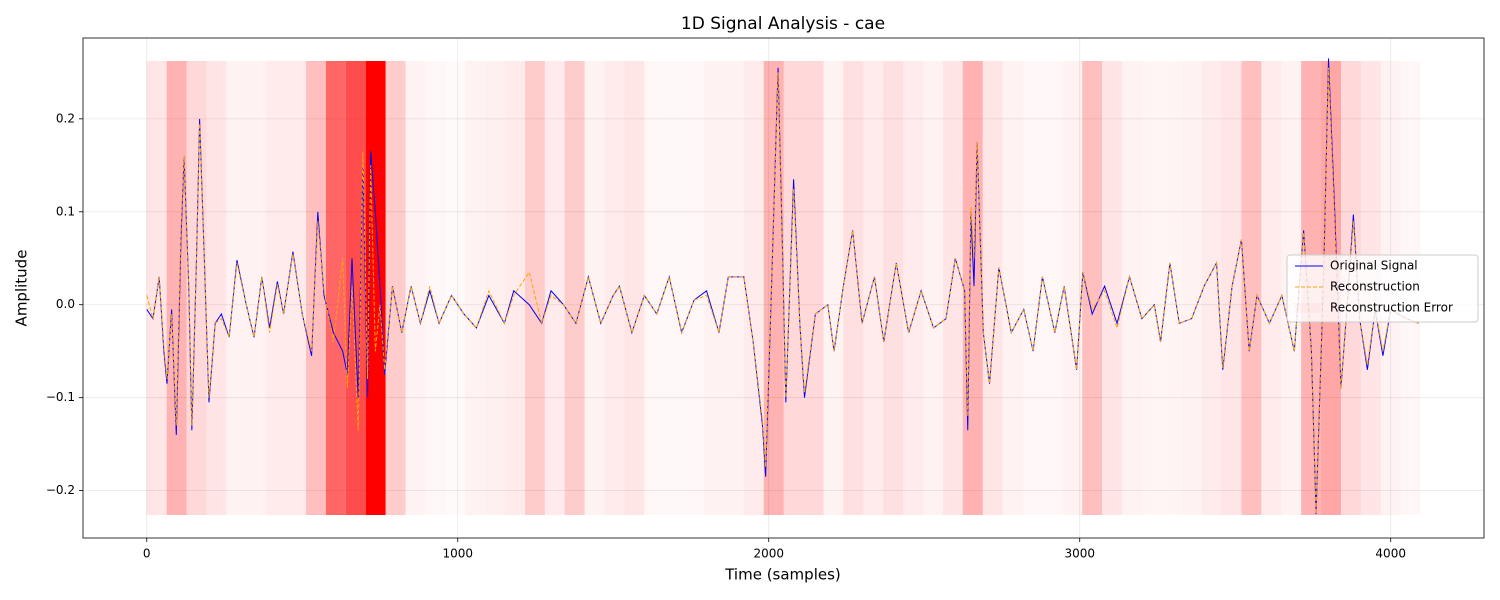  Describe the element at coordinates (1390, 554) in the screenshot. I see `x-tick-label: 4000` at that location.